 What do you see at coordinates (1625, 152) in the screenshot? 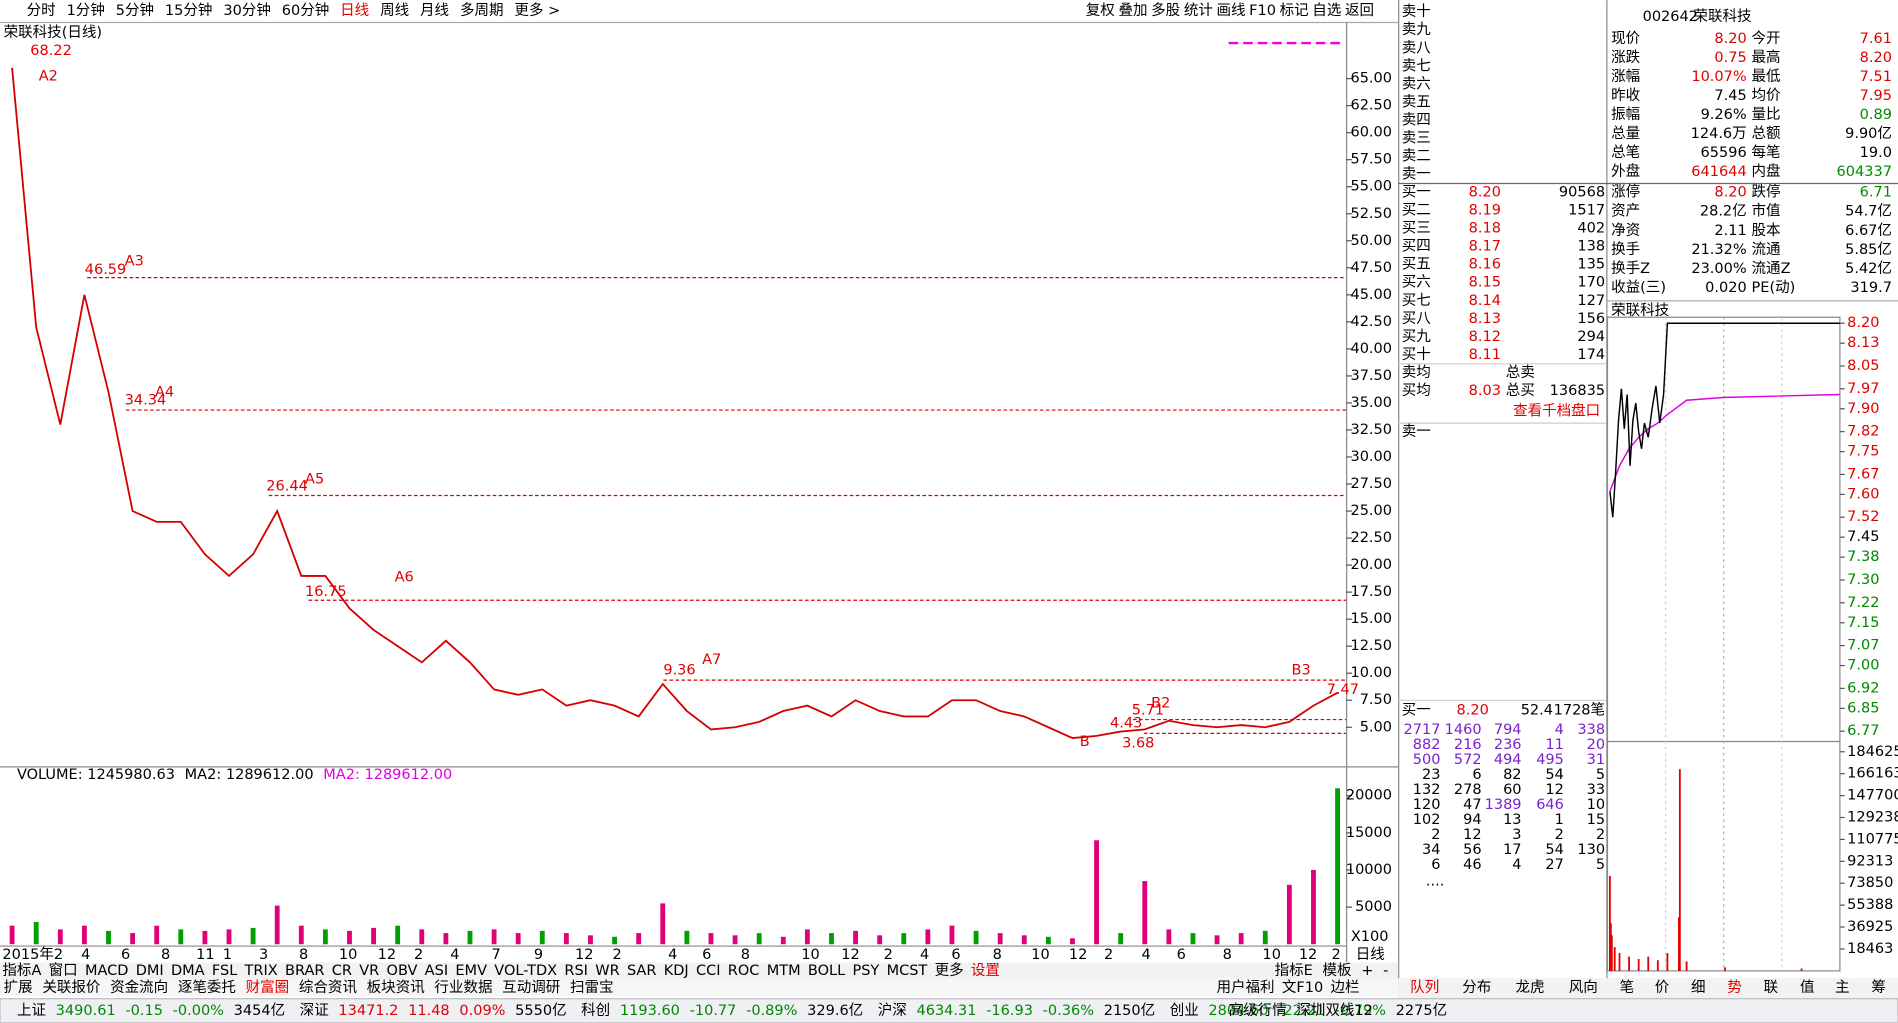
I see `quote-label: 总笔` at bounding box center [1625, 152].